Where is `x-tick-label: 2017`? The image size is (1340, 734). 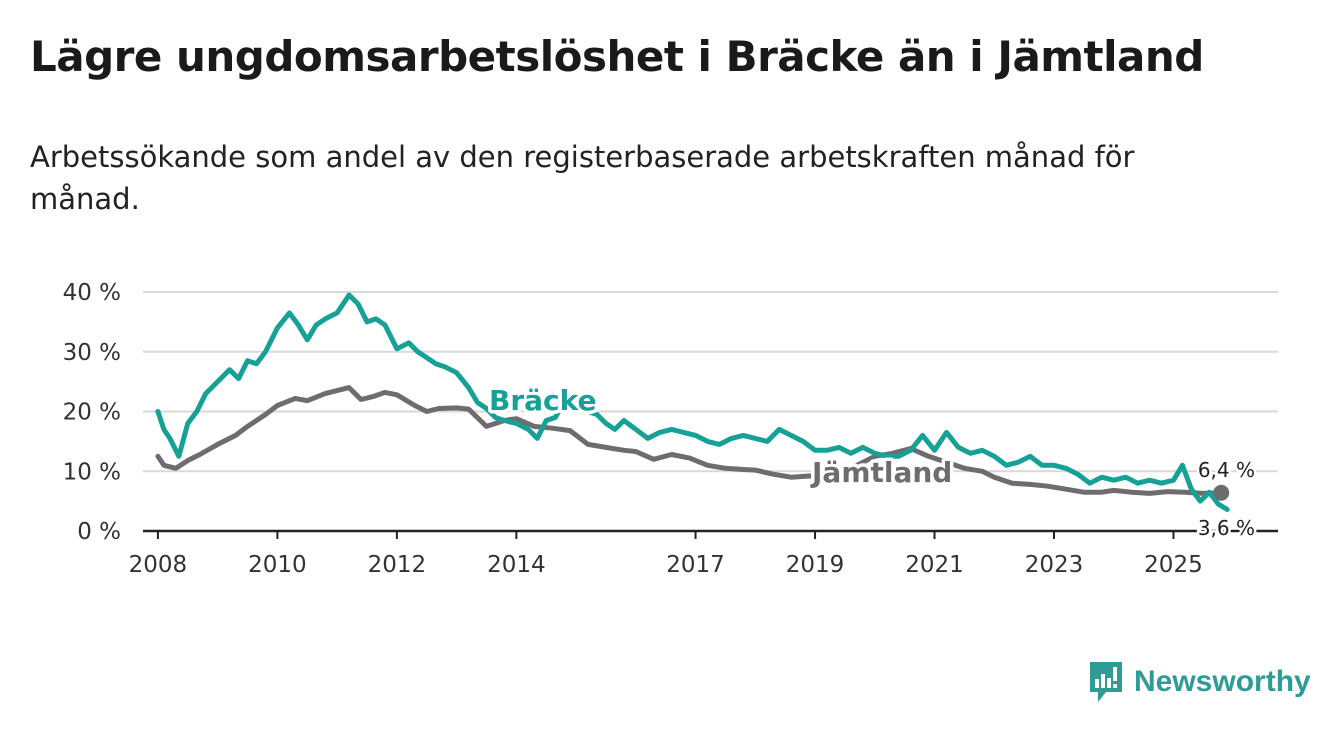
x-tick-label: 2017 is located at coordinates (695, 565).